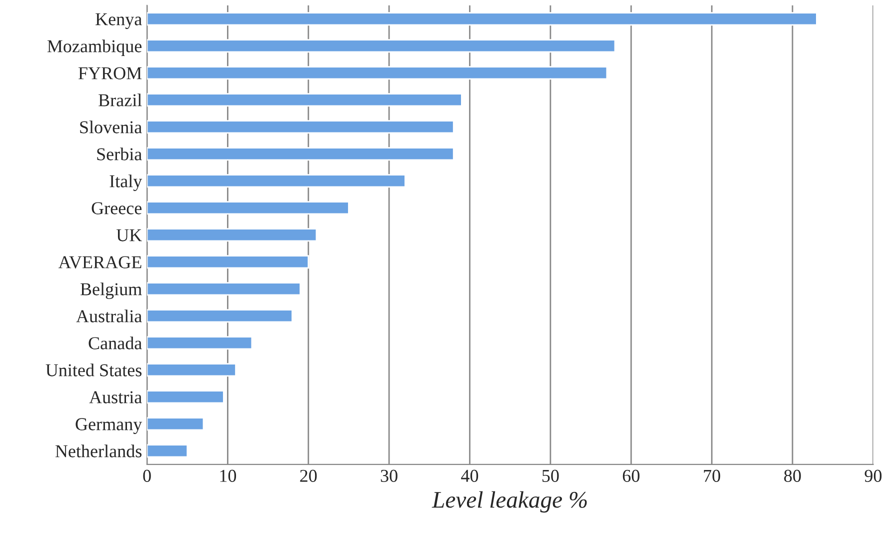 Image resolution: width=891 pixels, height=540 pixels. Describe the element at coordinates (94, 370) in the screenshot. I see `y-tick-label: United States` at that location.